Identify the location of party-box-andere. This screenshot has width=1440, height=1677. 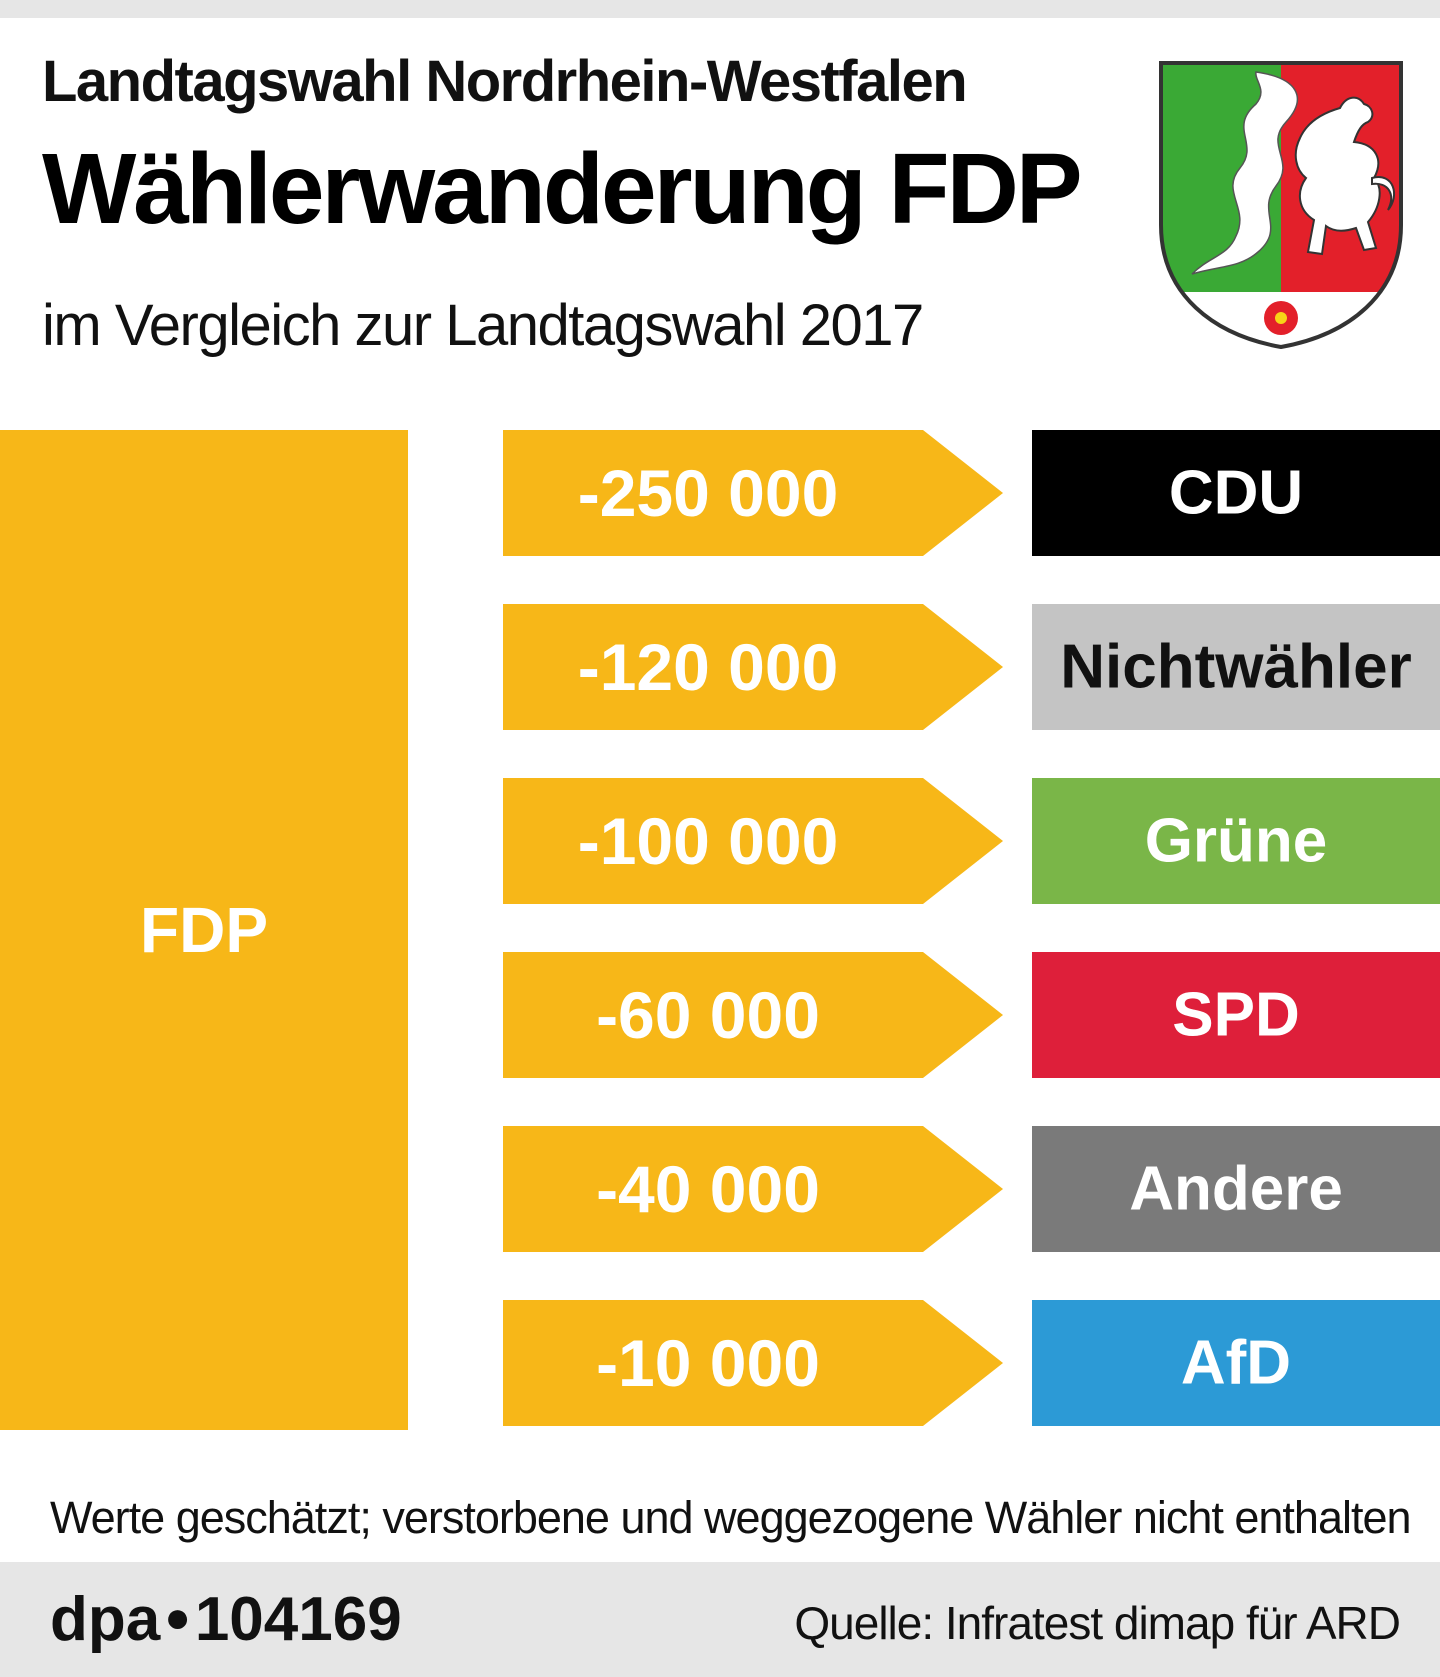
(1236, 1189).